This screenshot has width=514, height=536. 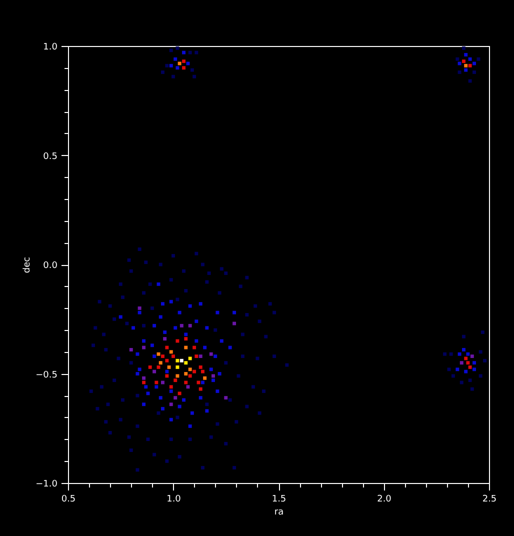 I want to click on y-tick-label: 1.0, so click(x=50, y=47).